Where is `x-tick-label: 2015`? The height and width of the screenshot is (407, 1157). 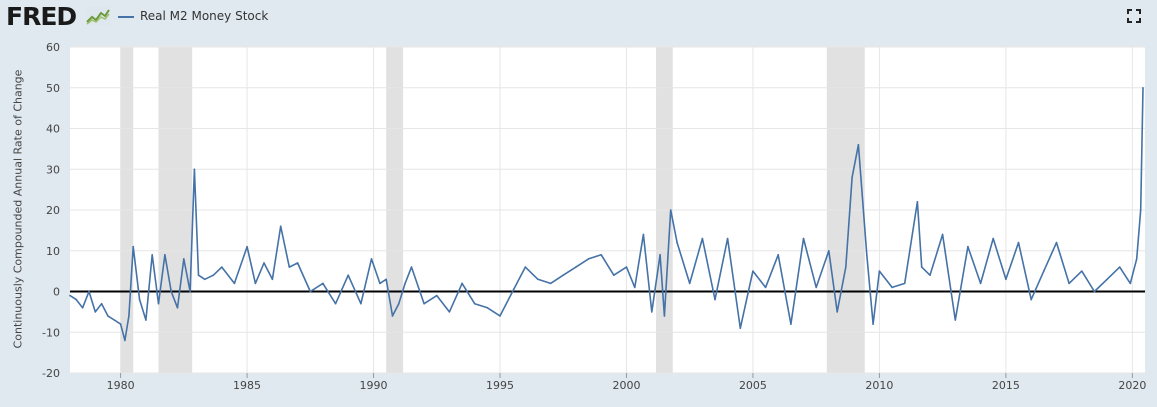 x-tick-label: 2015 is located at coordinates (1006, 385).